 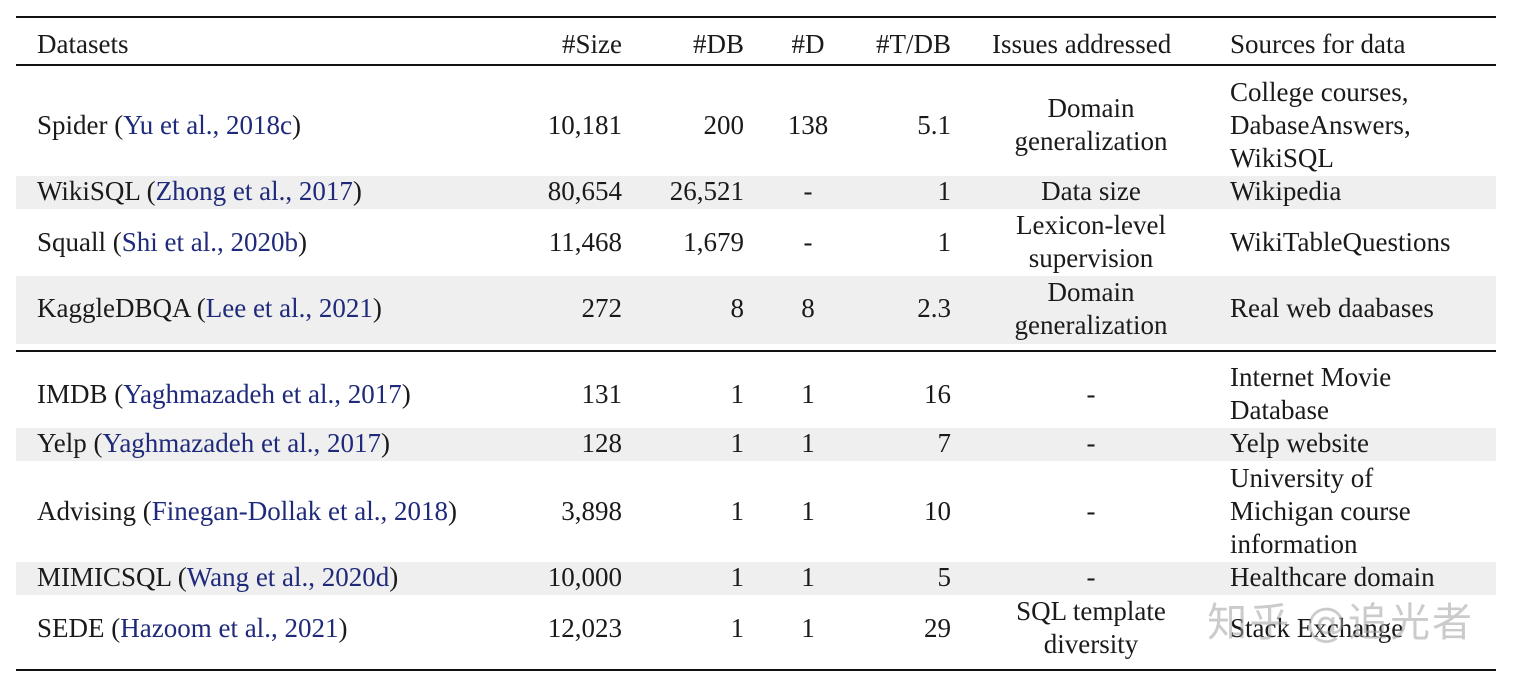 What do you see at coordinates (1091, 627) in the screenshot?
I see `issues-value: SQL template diversity` at bounding box center [1091, 627].